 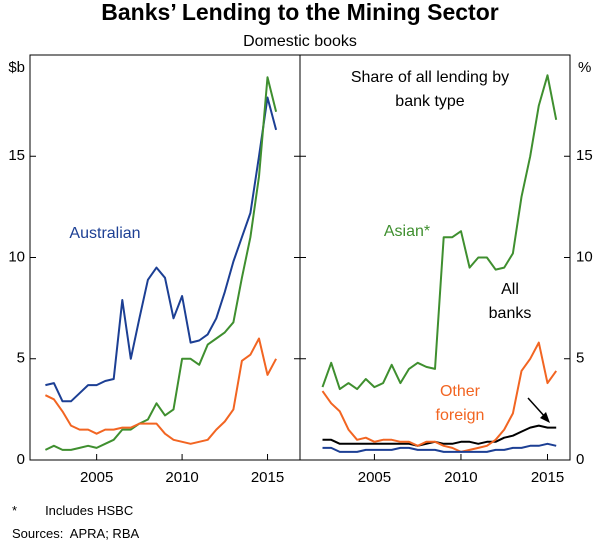 What do you see at coordinates (105, 233) in the screenshot?
I see `series-label: Australian` at bounding box center [105, 233].